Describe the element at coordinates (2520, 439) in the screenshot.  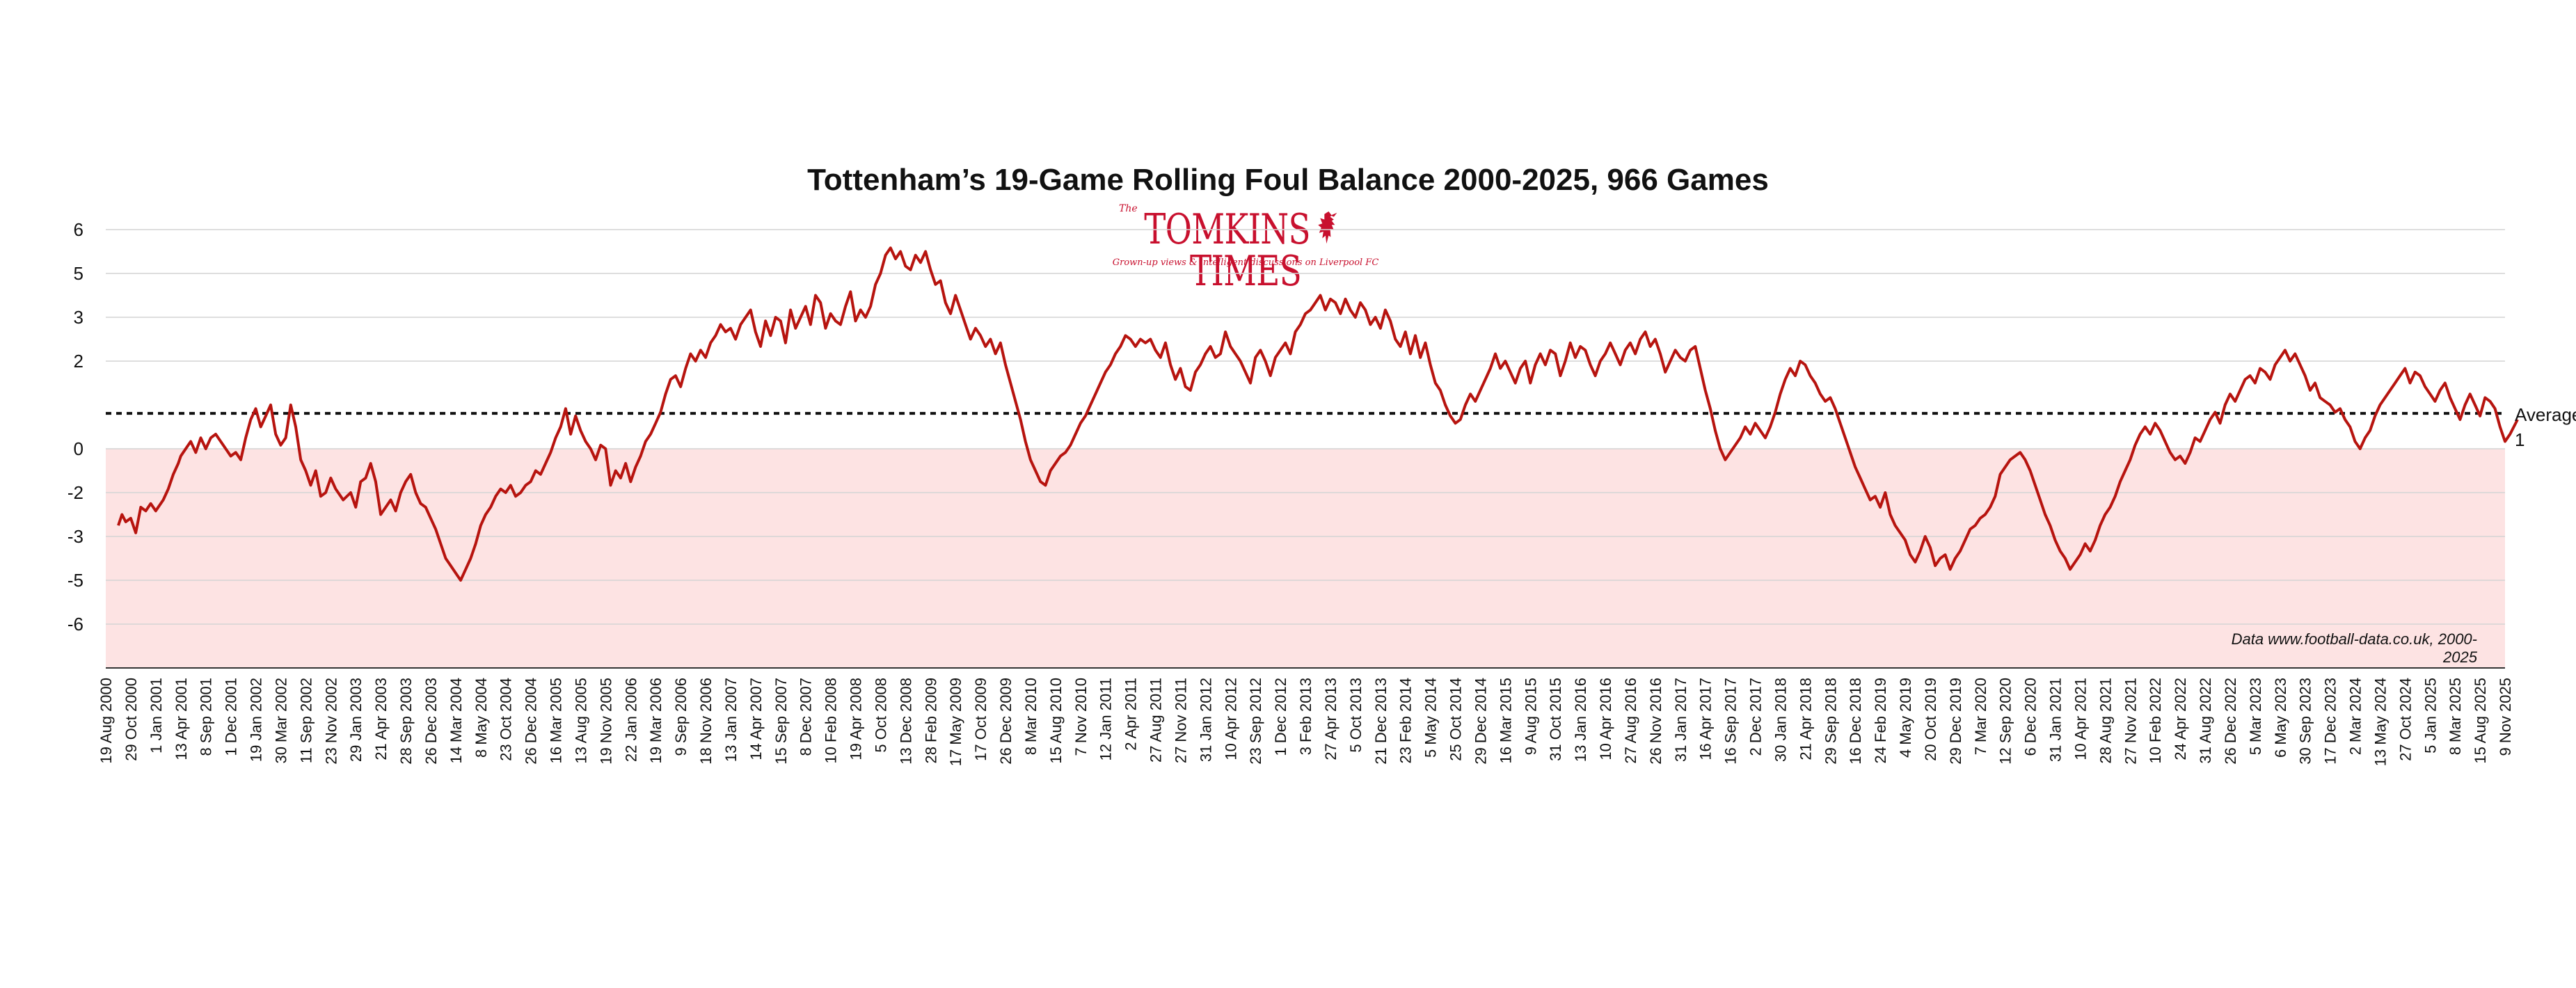
I see `average-label-value: 1` at that location.